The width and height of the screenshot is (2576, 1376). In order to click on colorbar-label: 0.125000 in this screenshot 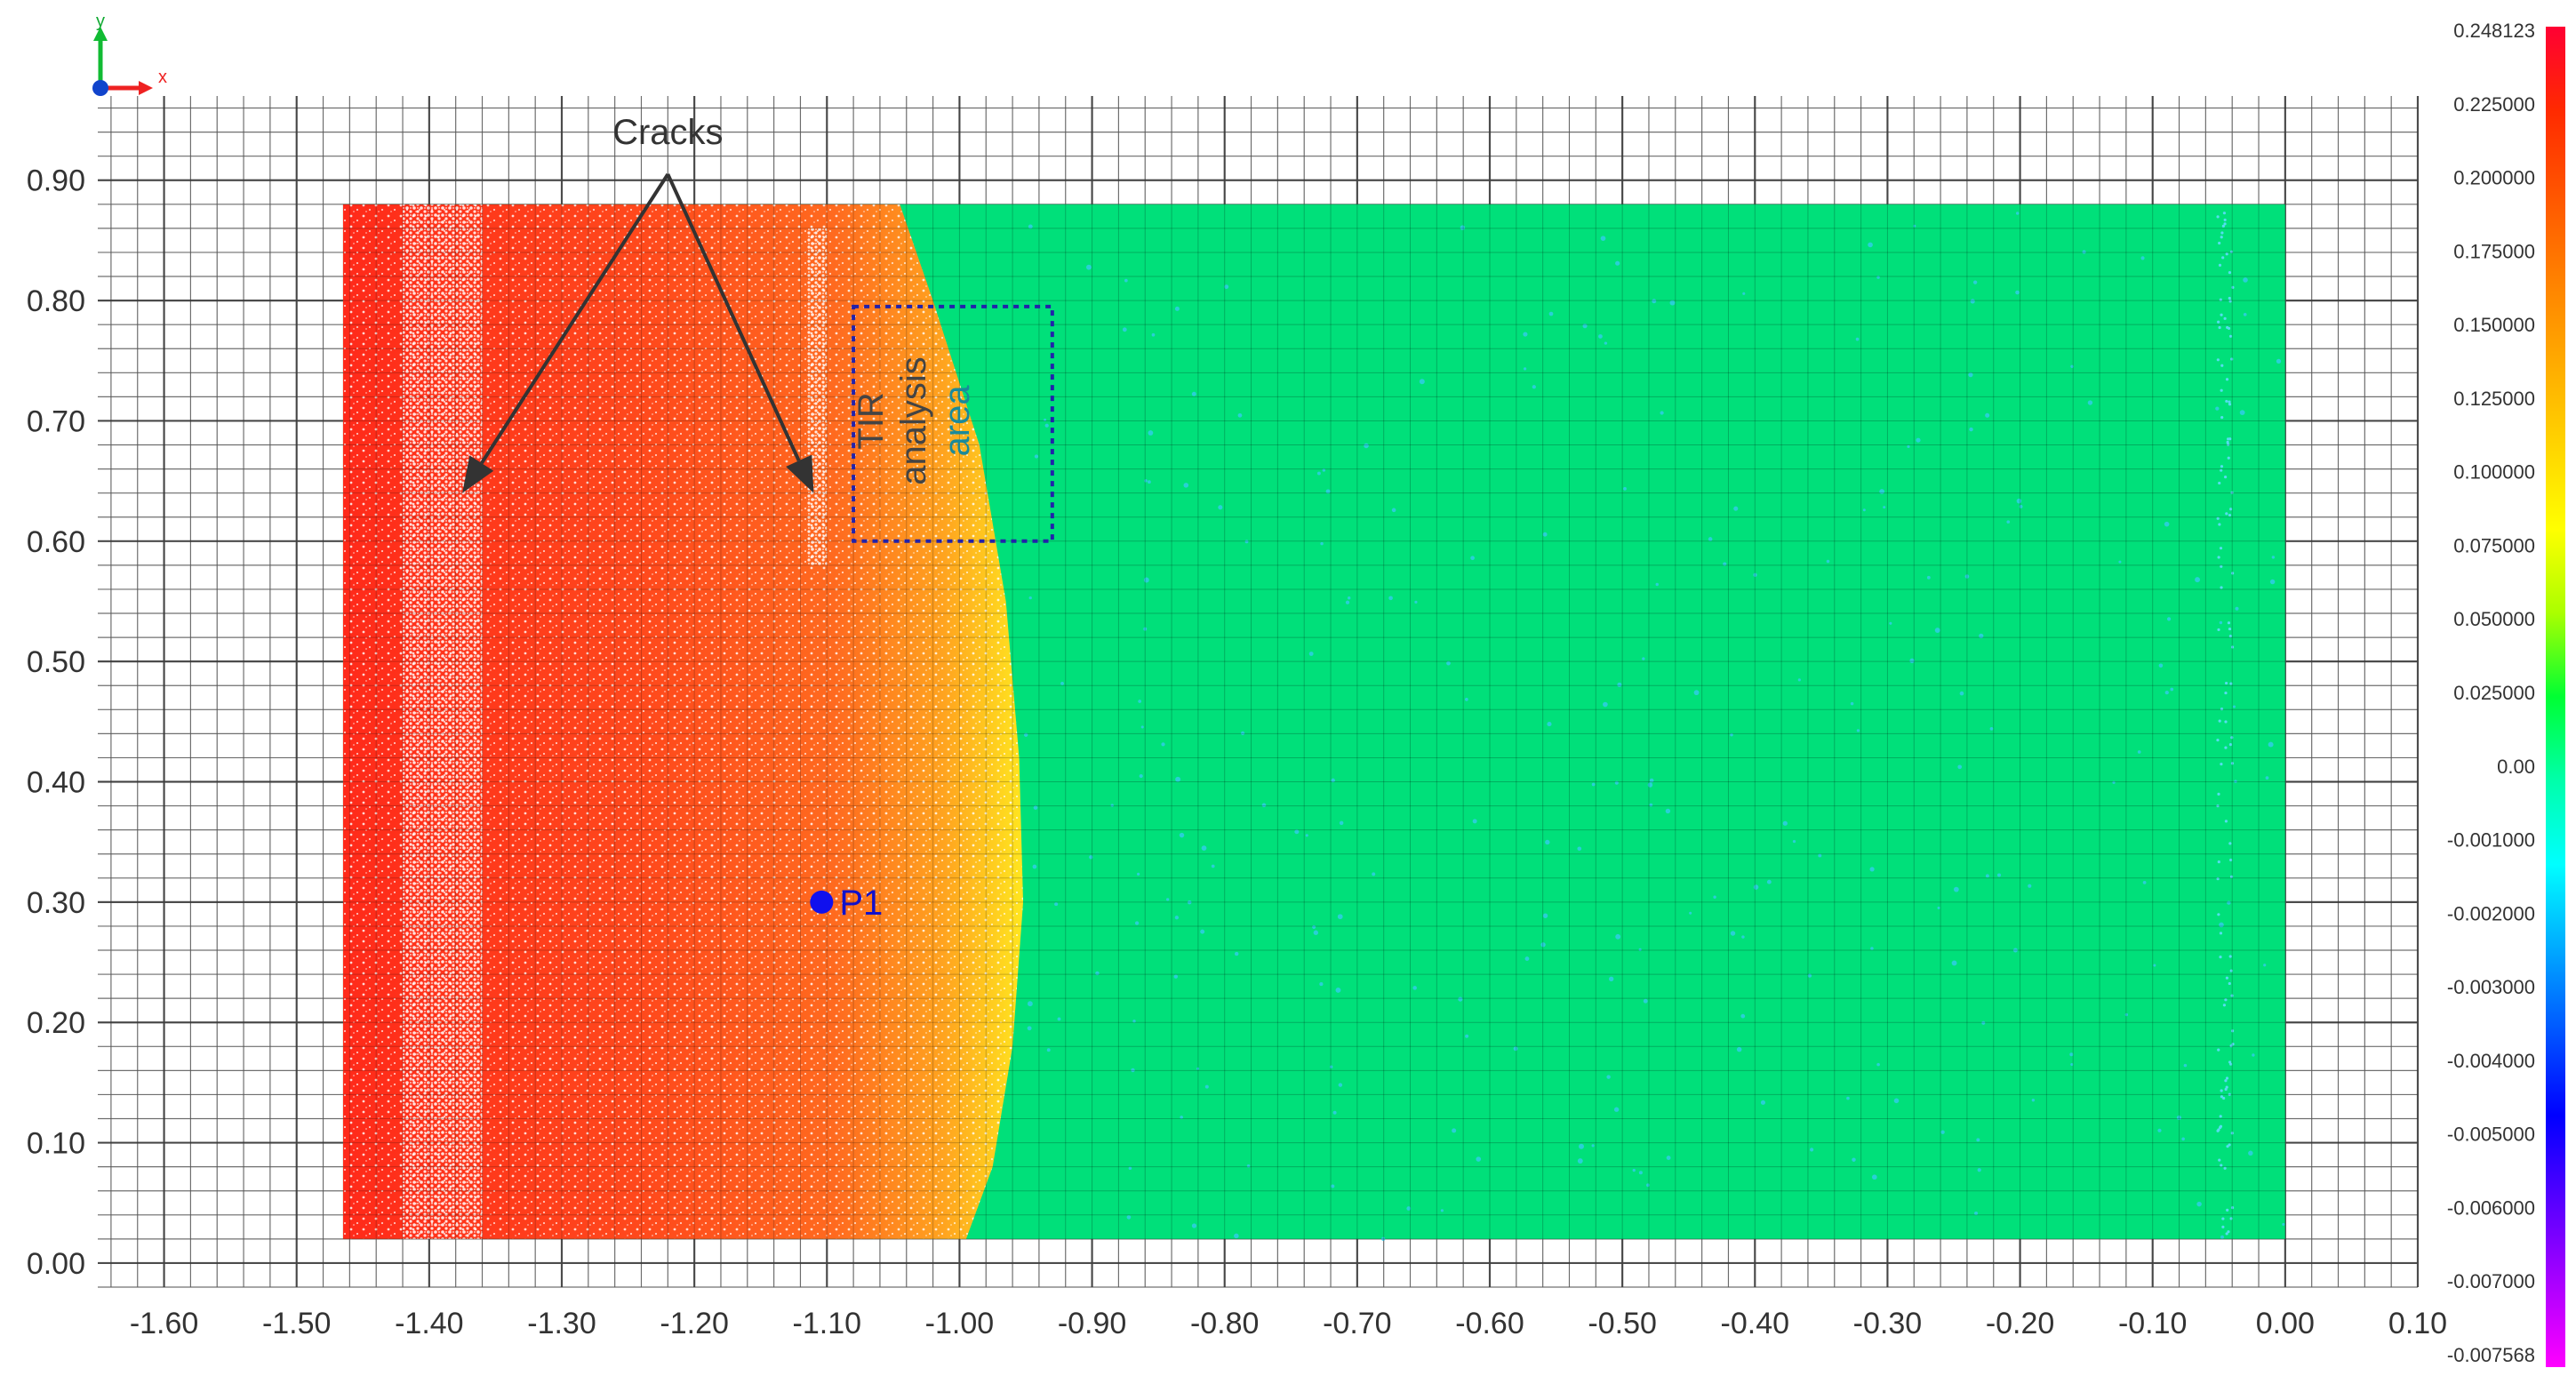, I will do `click(2494, 399)`.